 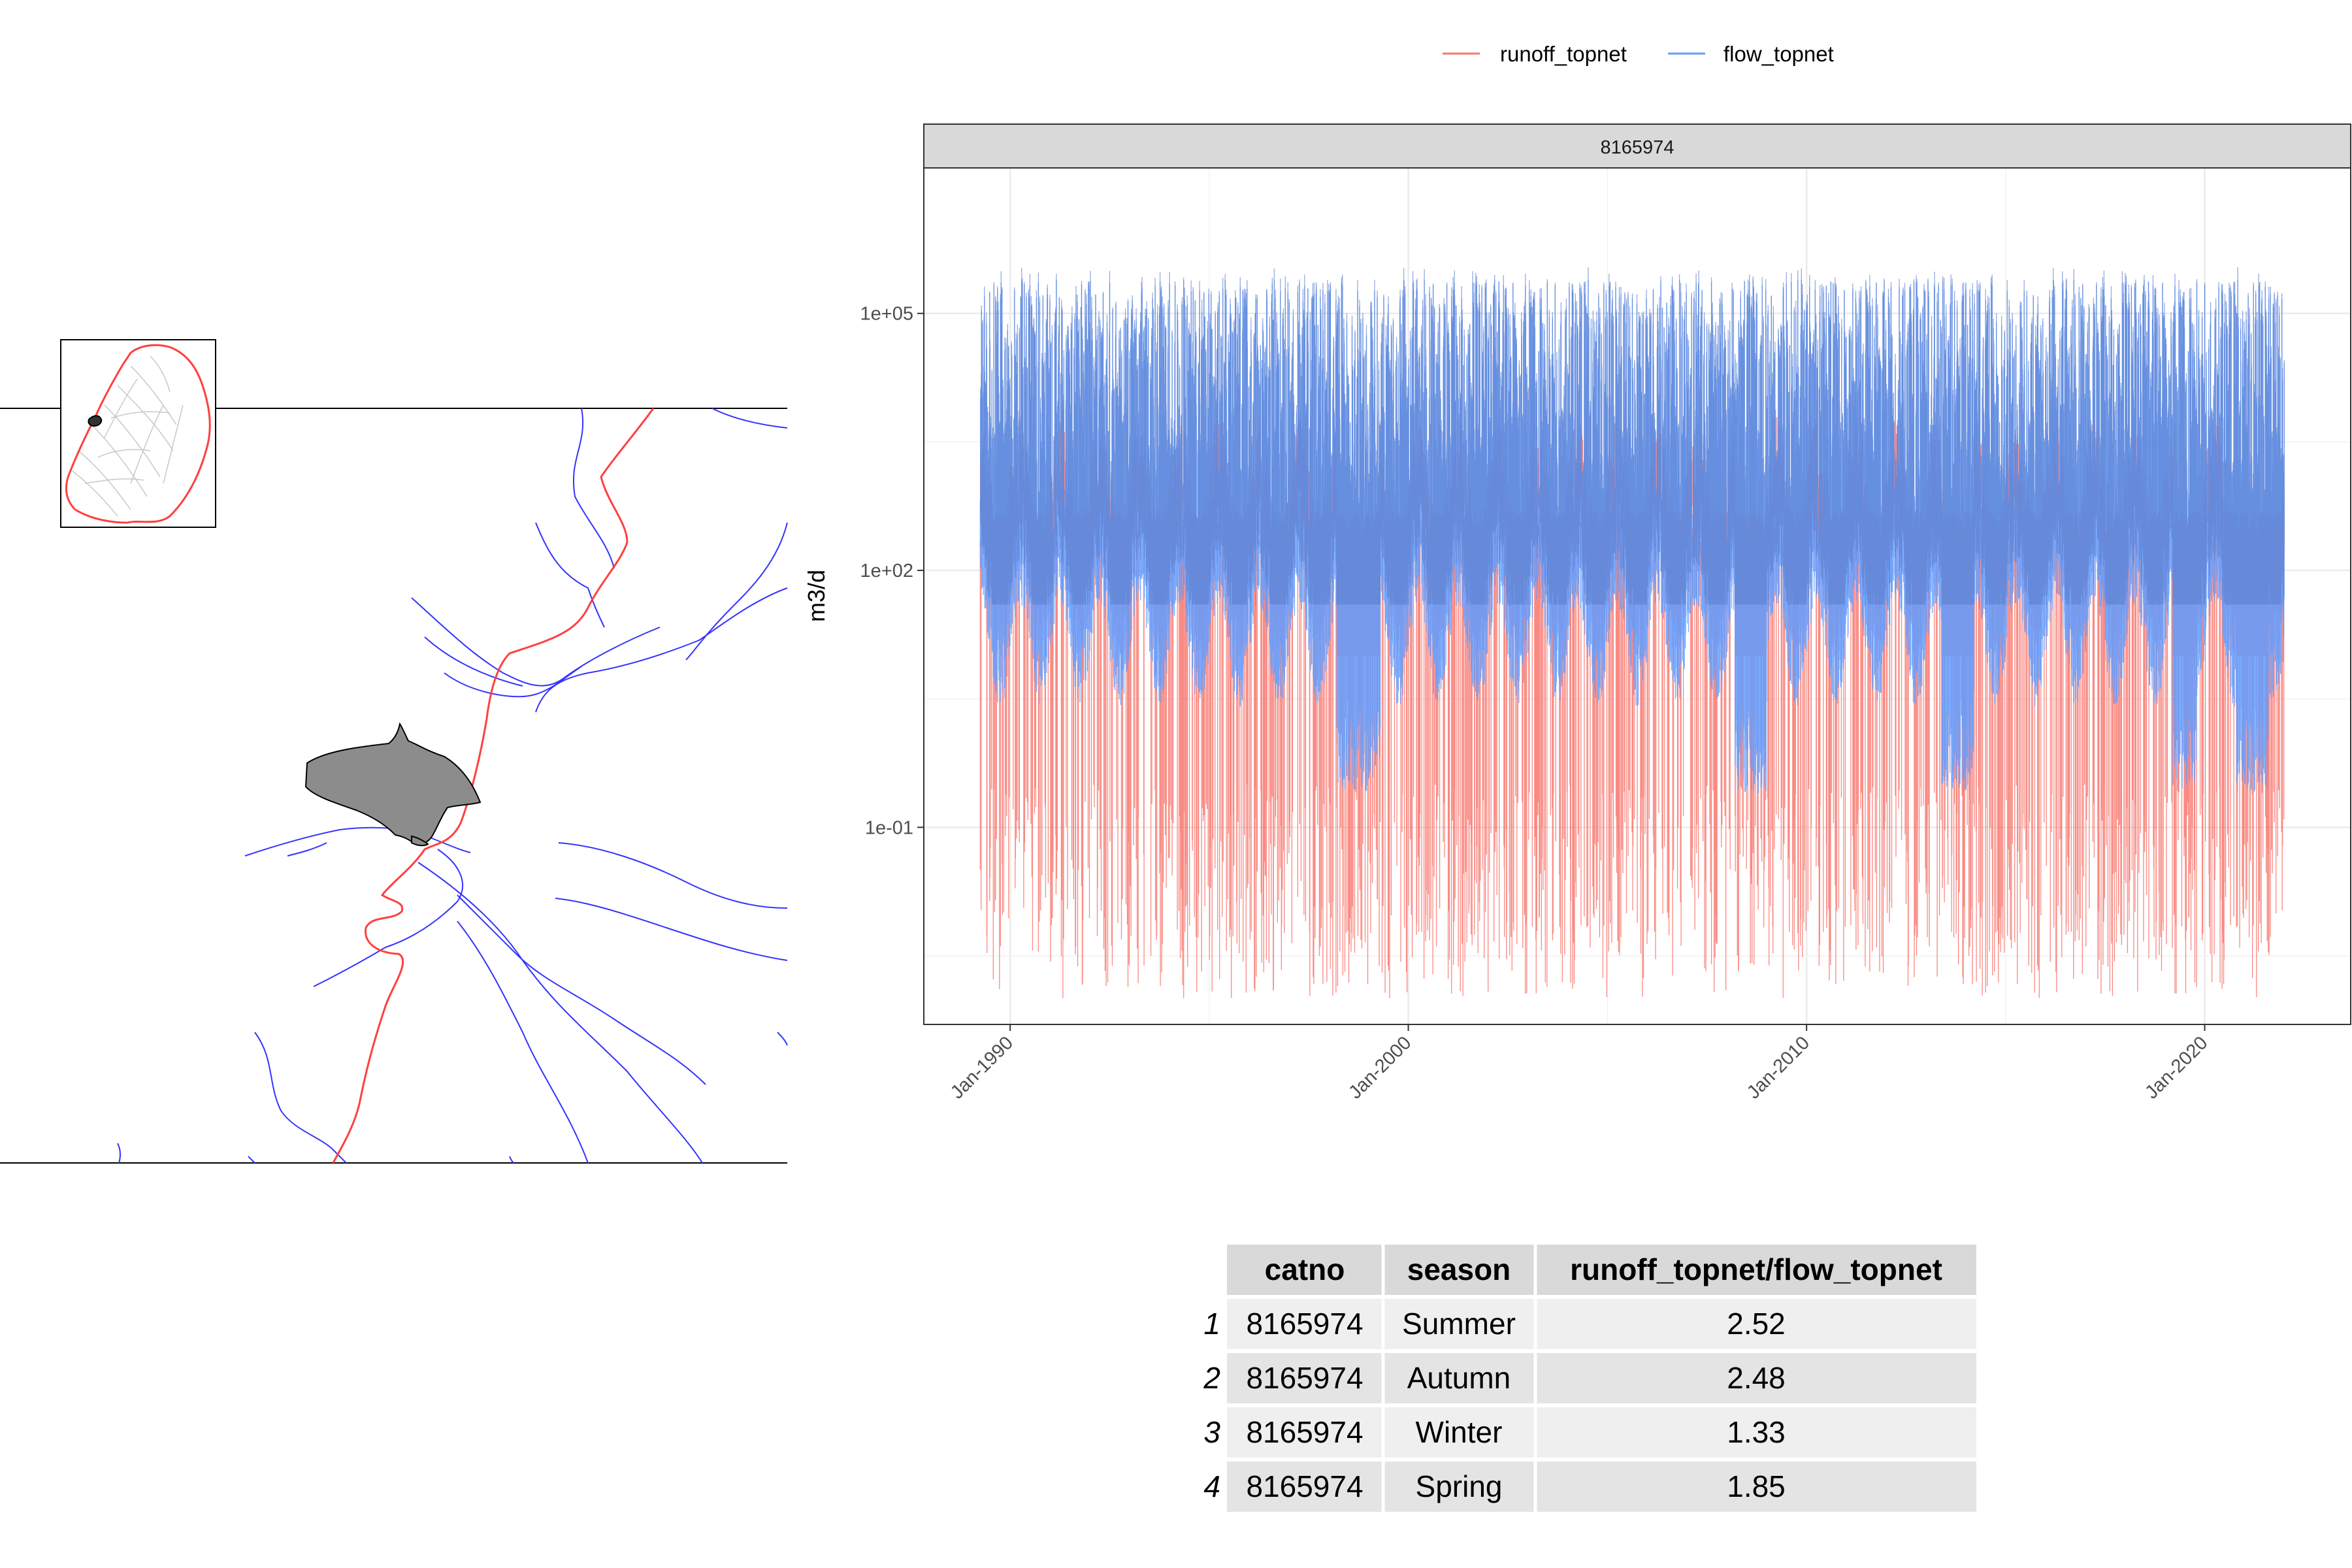 What do you see at coordinates (1756, 1432) in the screenshot?
I see `table-cell-ratio: 1.33` at bounding box center [1756, 1432].